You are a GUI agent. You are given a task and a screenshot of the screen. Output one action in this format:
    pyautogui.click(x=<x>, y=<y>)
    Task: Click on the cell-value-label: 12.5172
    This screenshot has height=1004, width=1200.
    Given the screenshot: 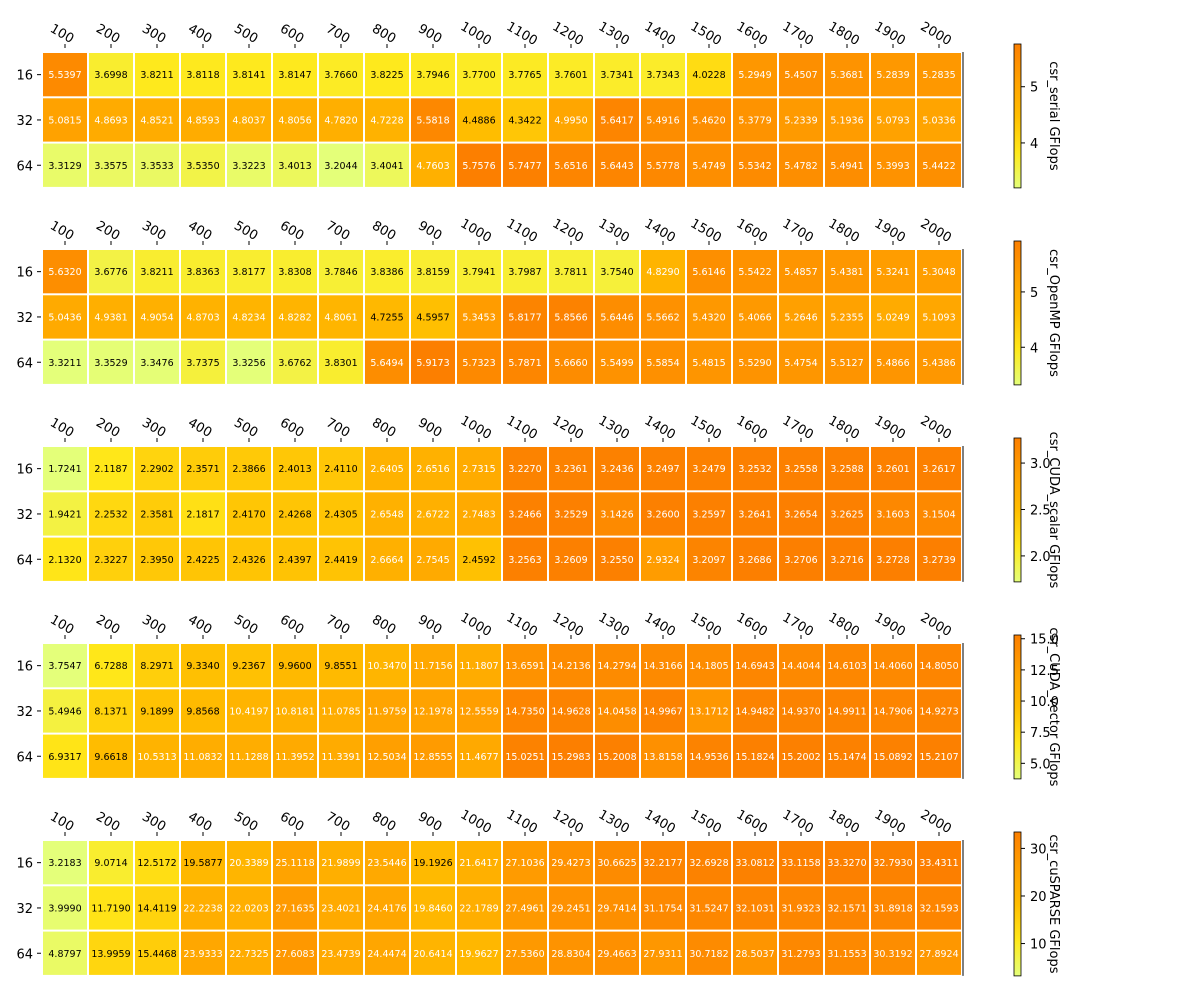 What is the action you would take?
    pyautogui.click(x=156, y=863)
    